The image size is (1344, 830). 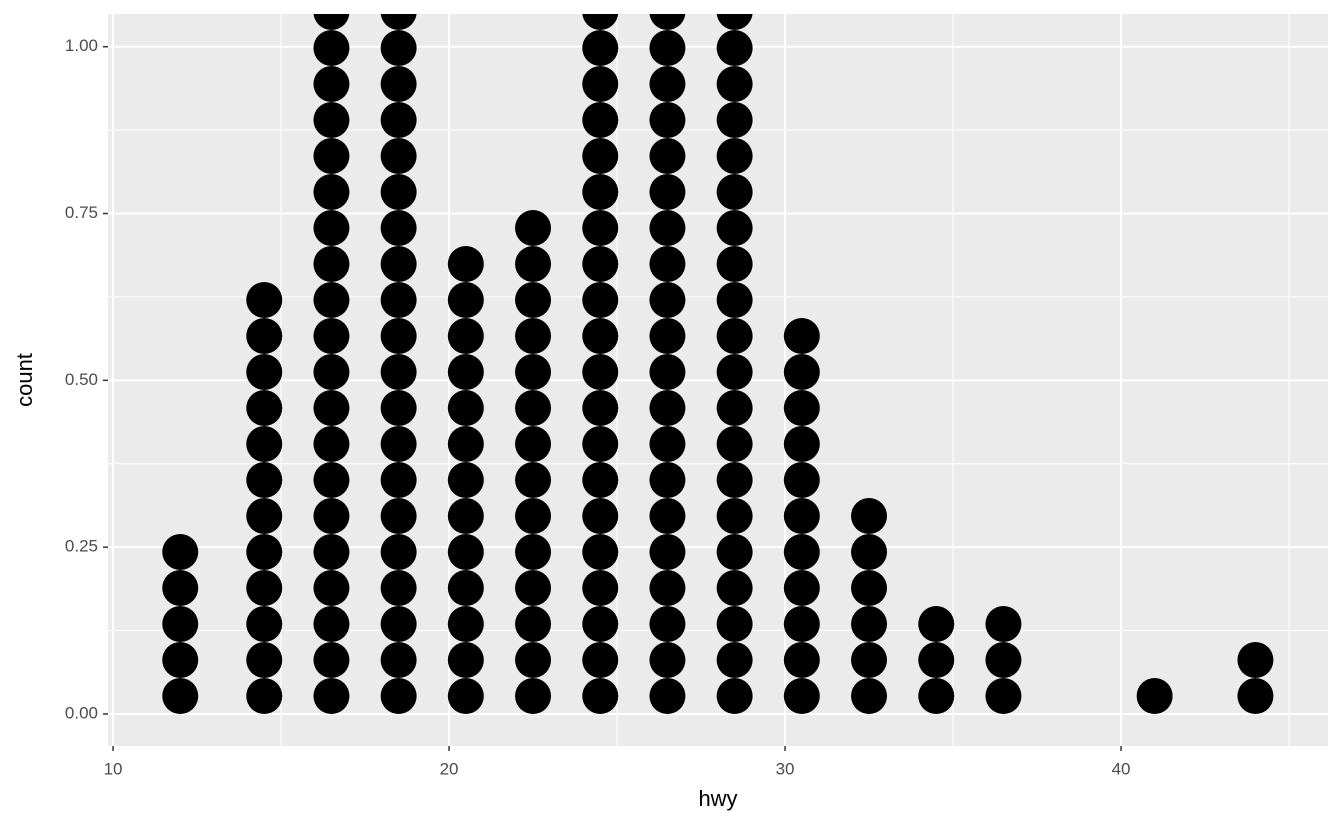 I want to click on y-tick-label: 0.00, so click(x=81, y=712).